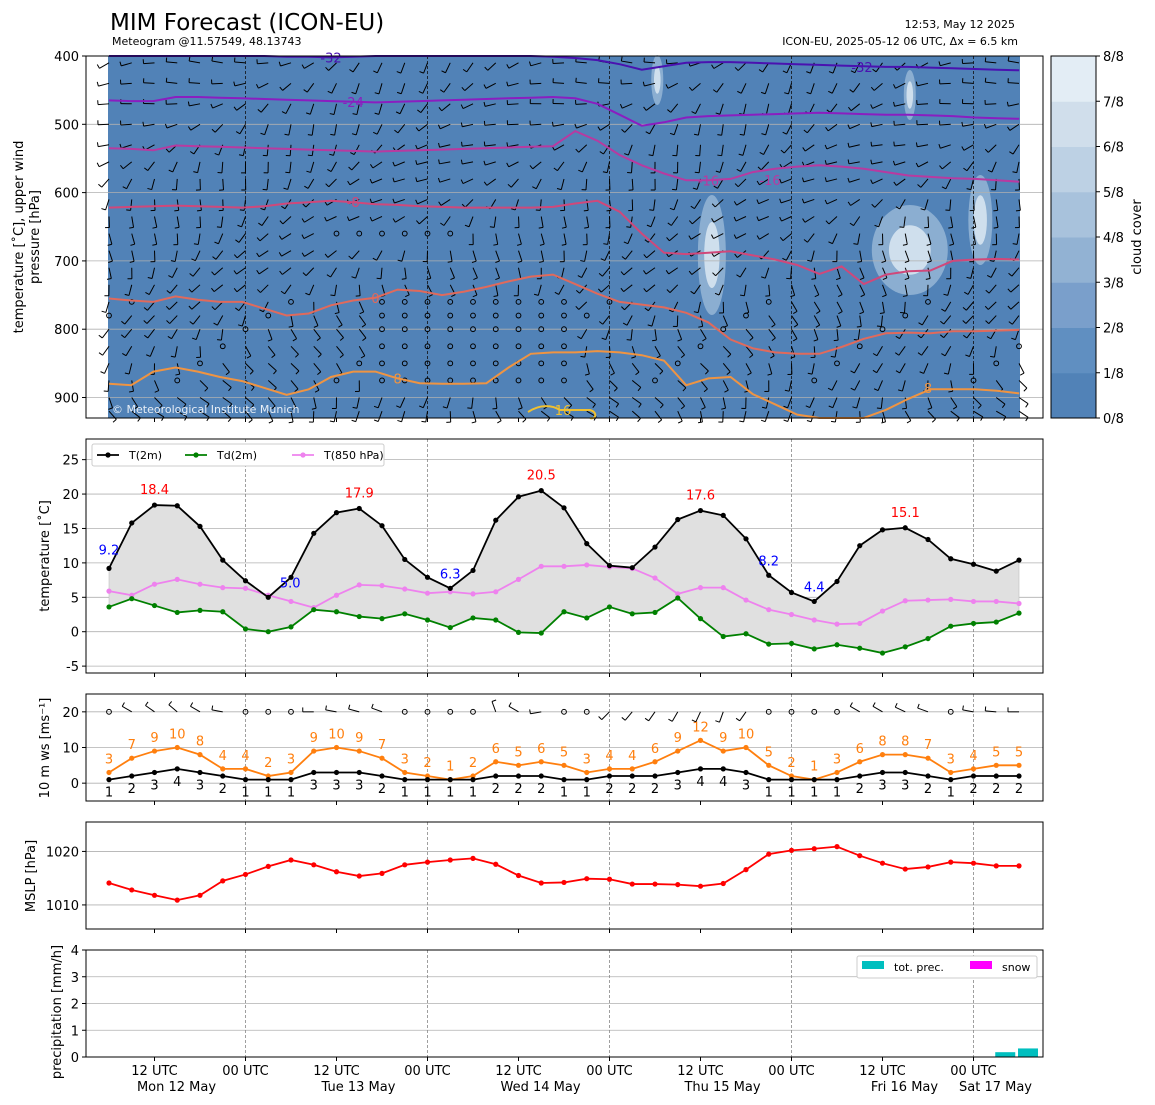 Image resolution: width=1155 pixels, height=1105 pixels. What do you see at coordinates (737, 719) in the screenshot?
I see `surface-wind-barb-feather` at bounding box center [737, 719].